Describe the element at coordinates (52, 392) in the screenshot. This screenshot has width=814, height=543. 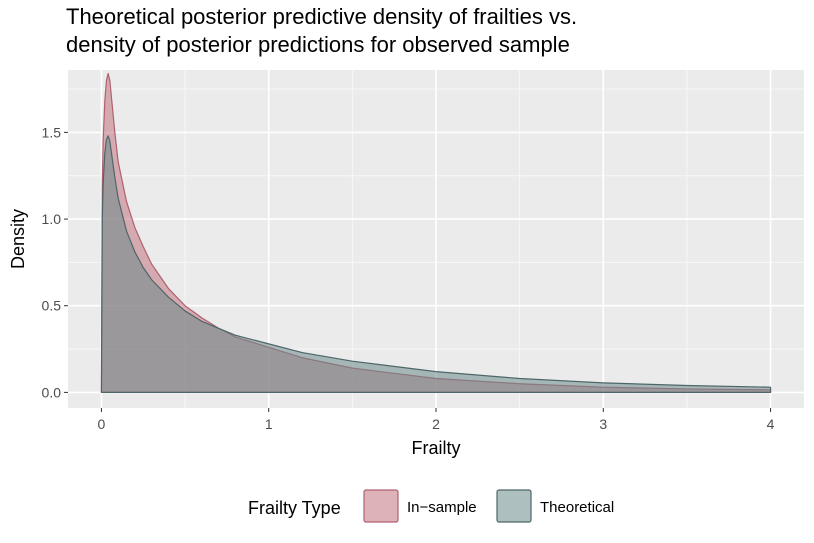
I see `y-tick-label: 0.0` at that location.